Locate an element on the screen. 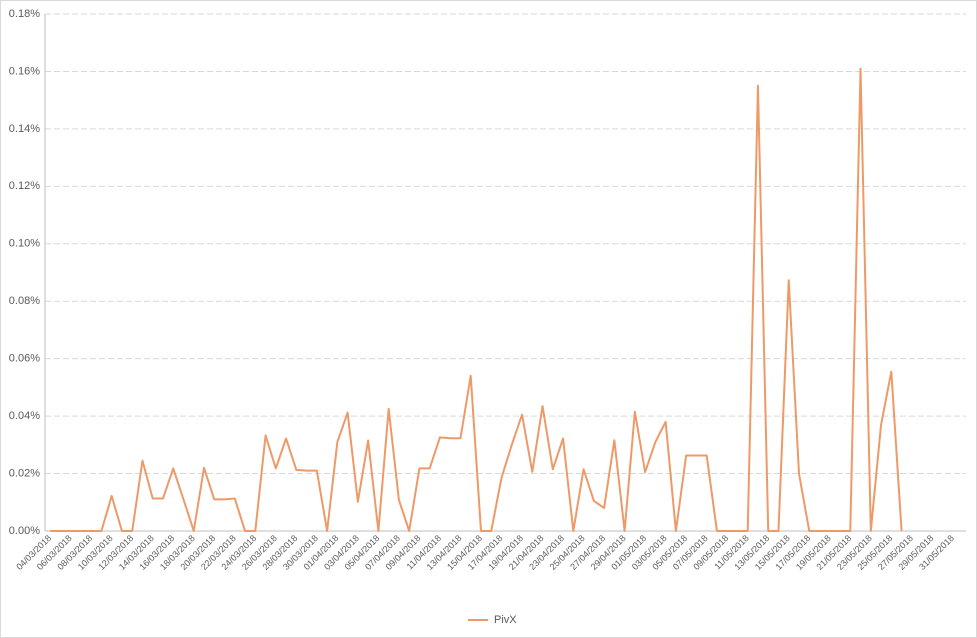  y-tick-label: 0.18% is located at coordinates (24, 14).